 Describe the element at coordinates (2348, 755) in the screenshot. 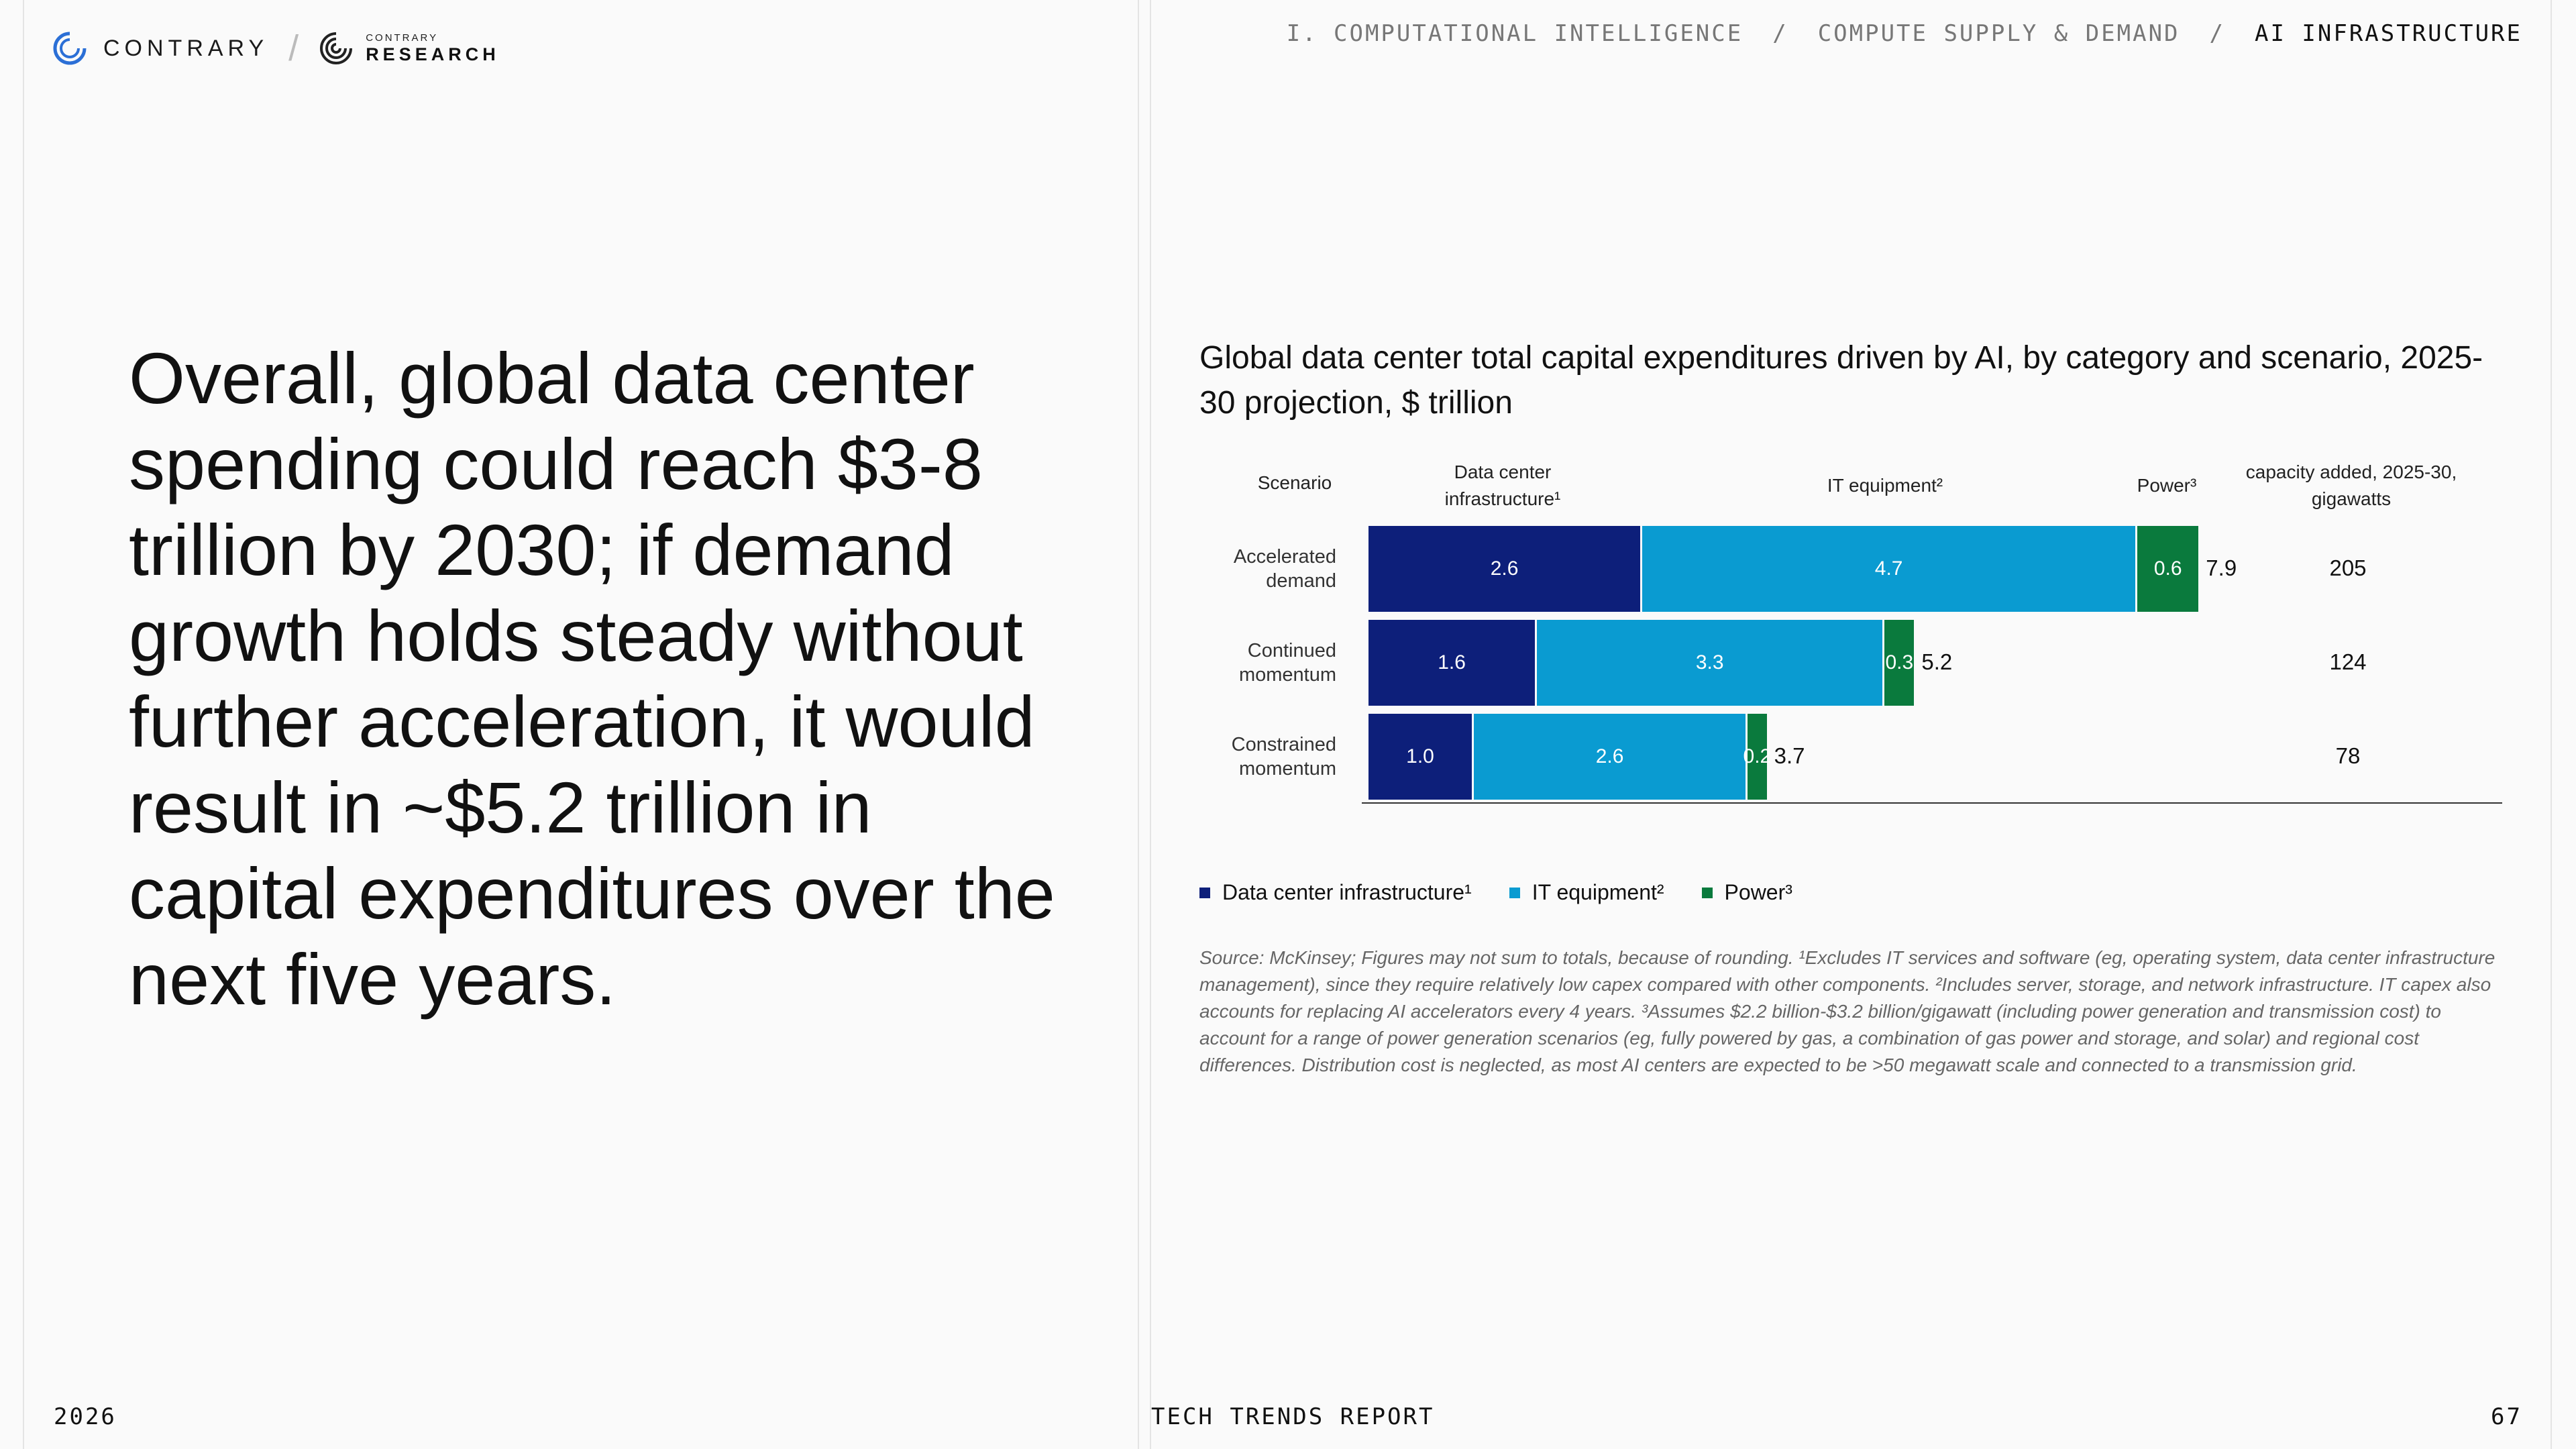

I see `capacity-value-constrained-momentum: 78` at that location.